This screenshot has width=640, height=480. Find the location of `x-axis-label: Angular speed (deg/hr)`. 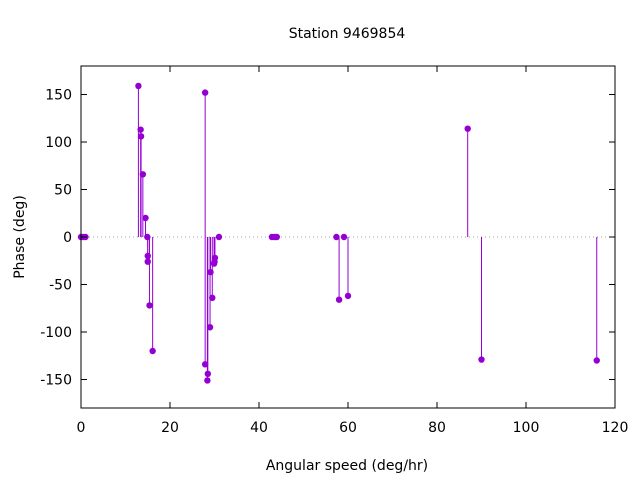

x-axis-label: Angular speed (deg/hr) is located at coordinates (347, 466).